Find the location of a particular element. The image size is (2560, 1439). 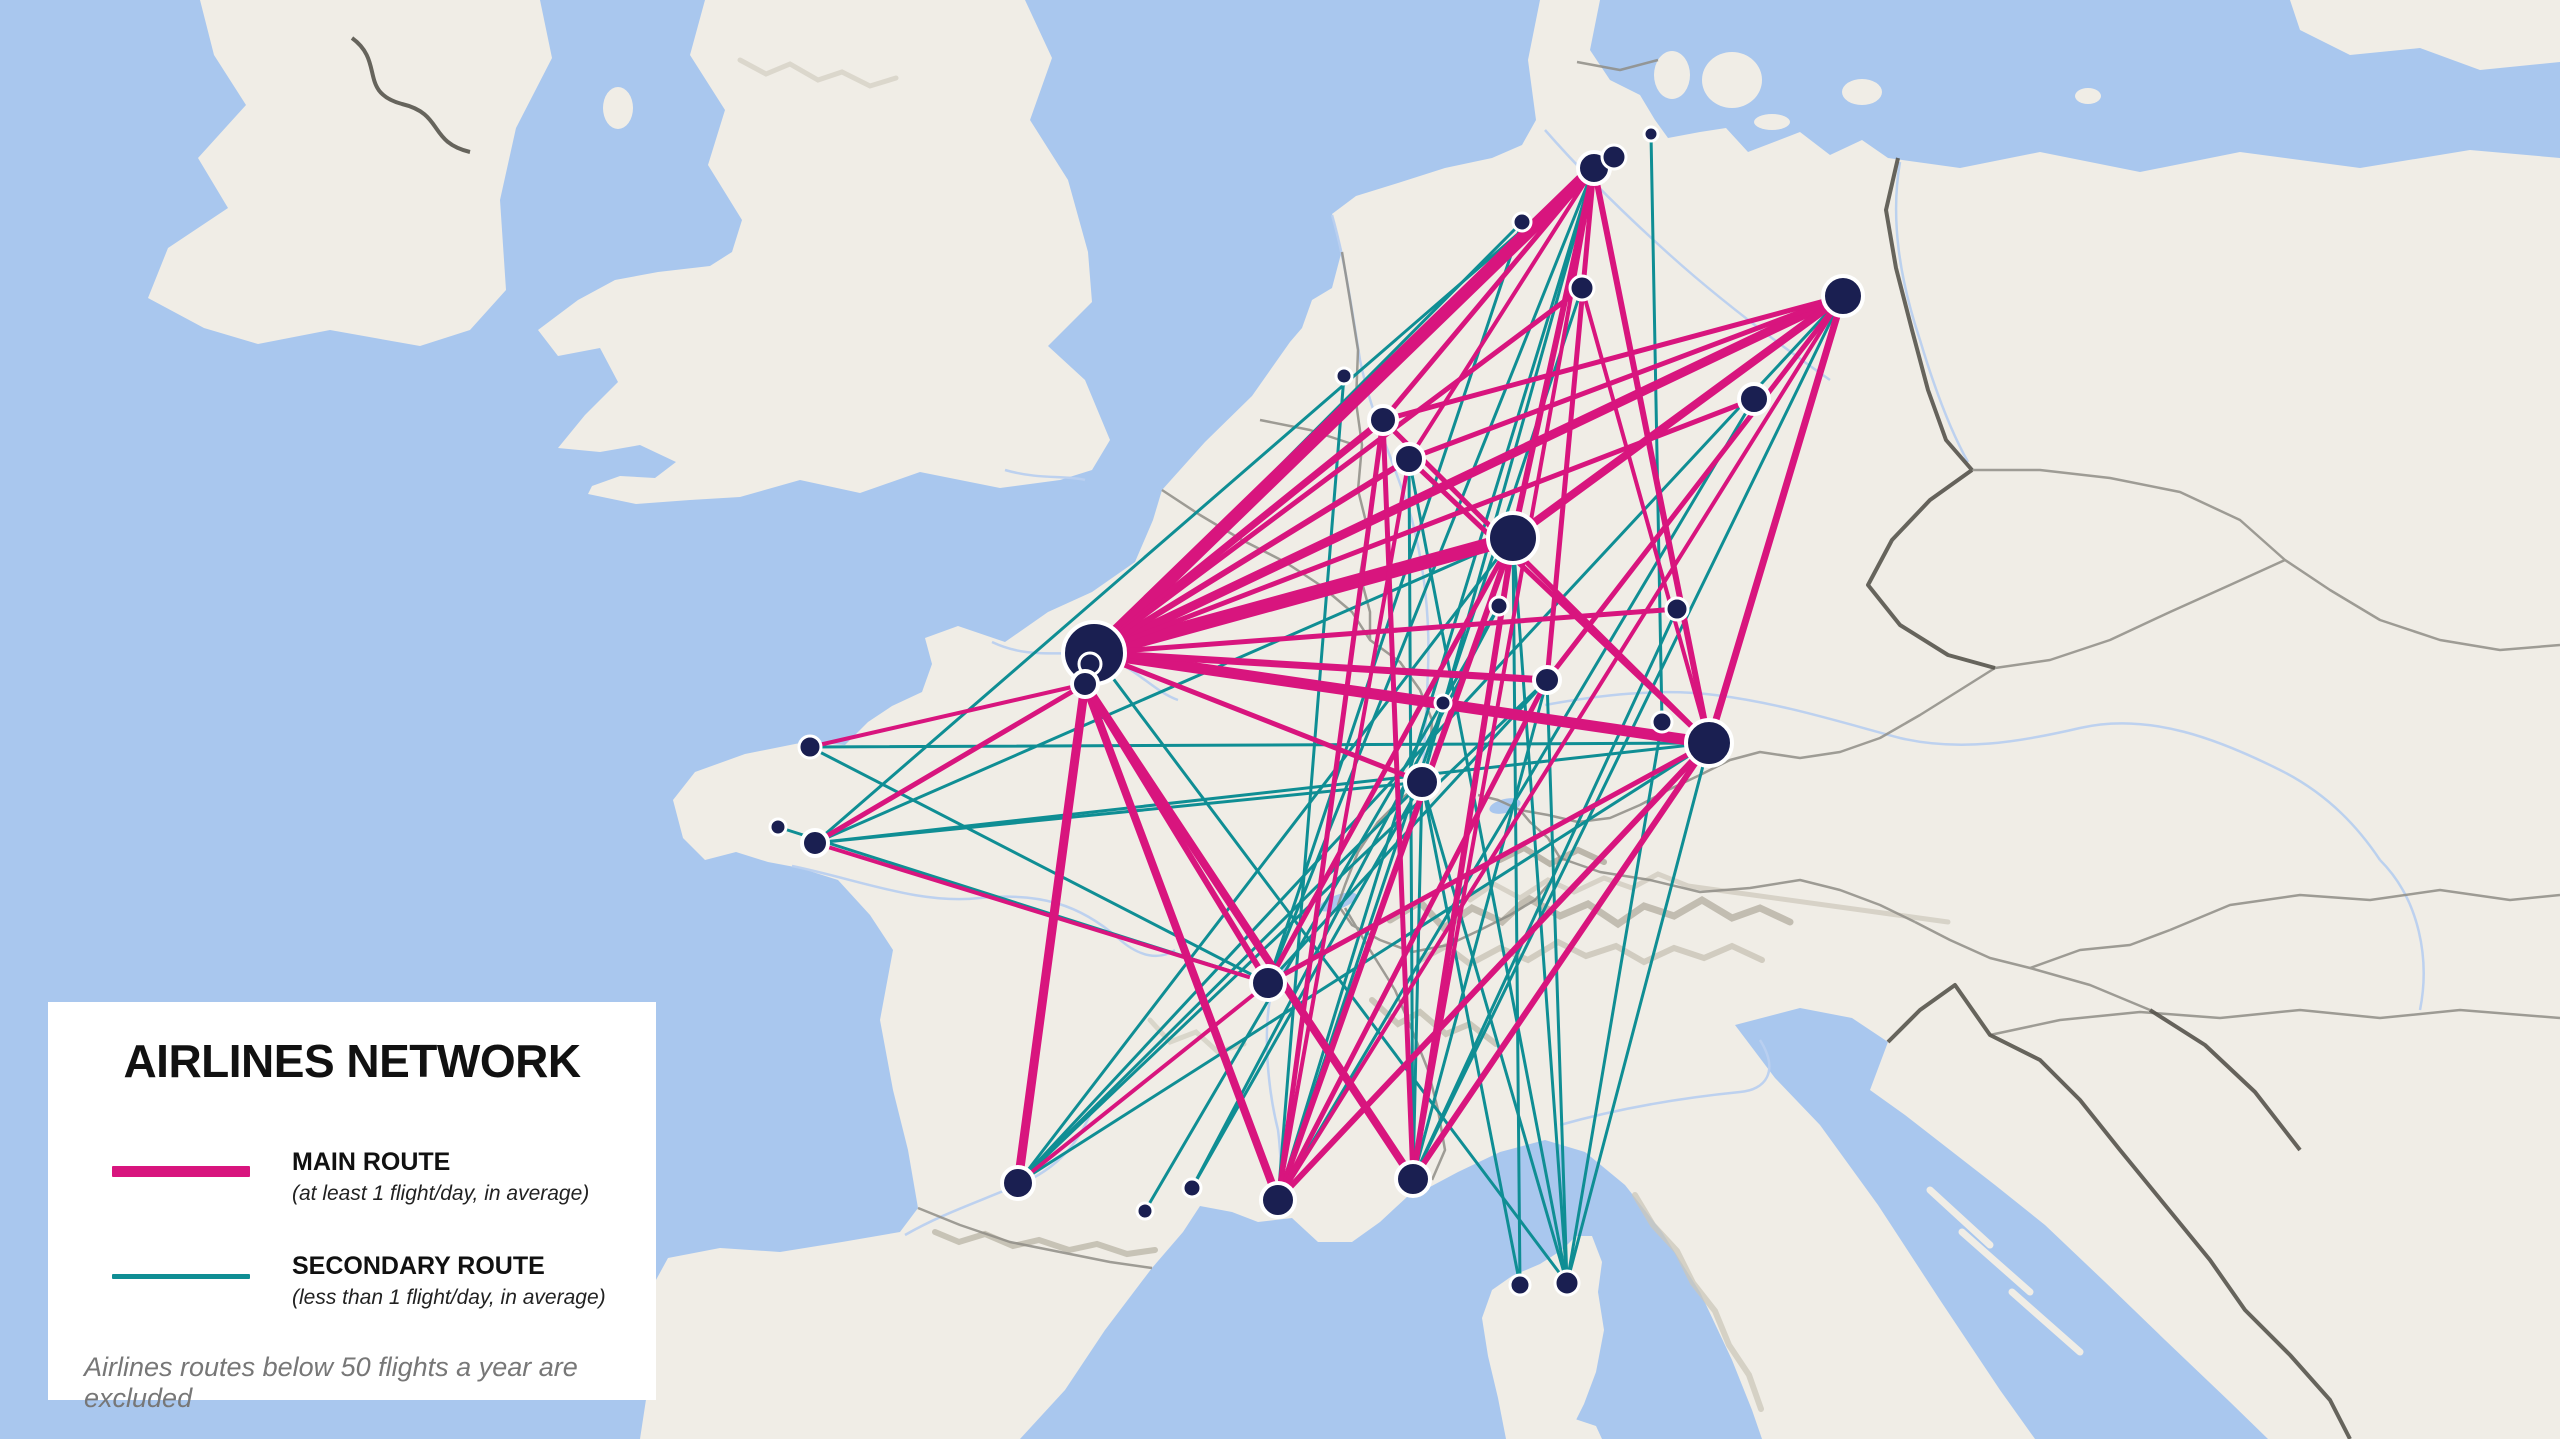

croatian-islands is located at coordinates (2005, 1271).